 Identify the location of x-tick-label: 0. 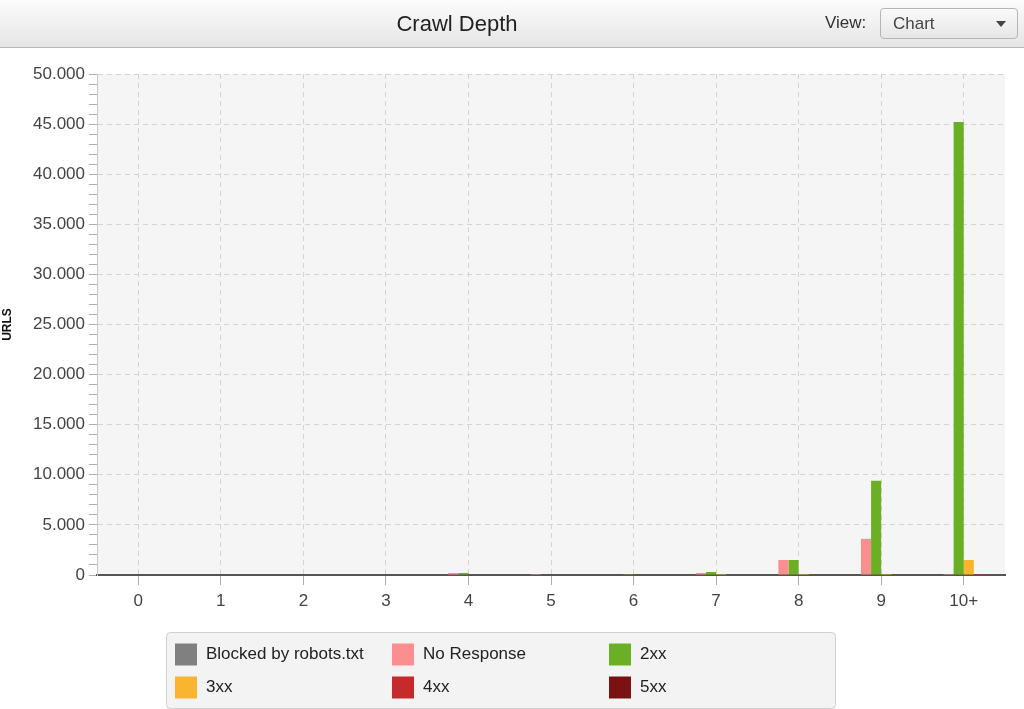
(138, 600).